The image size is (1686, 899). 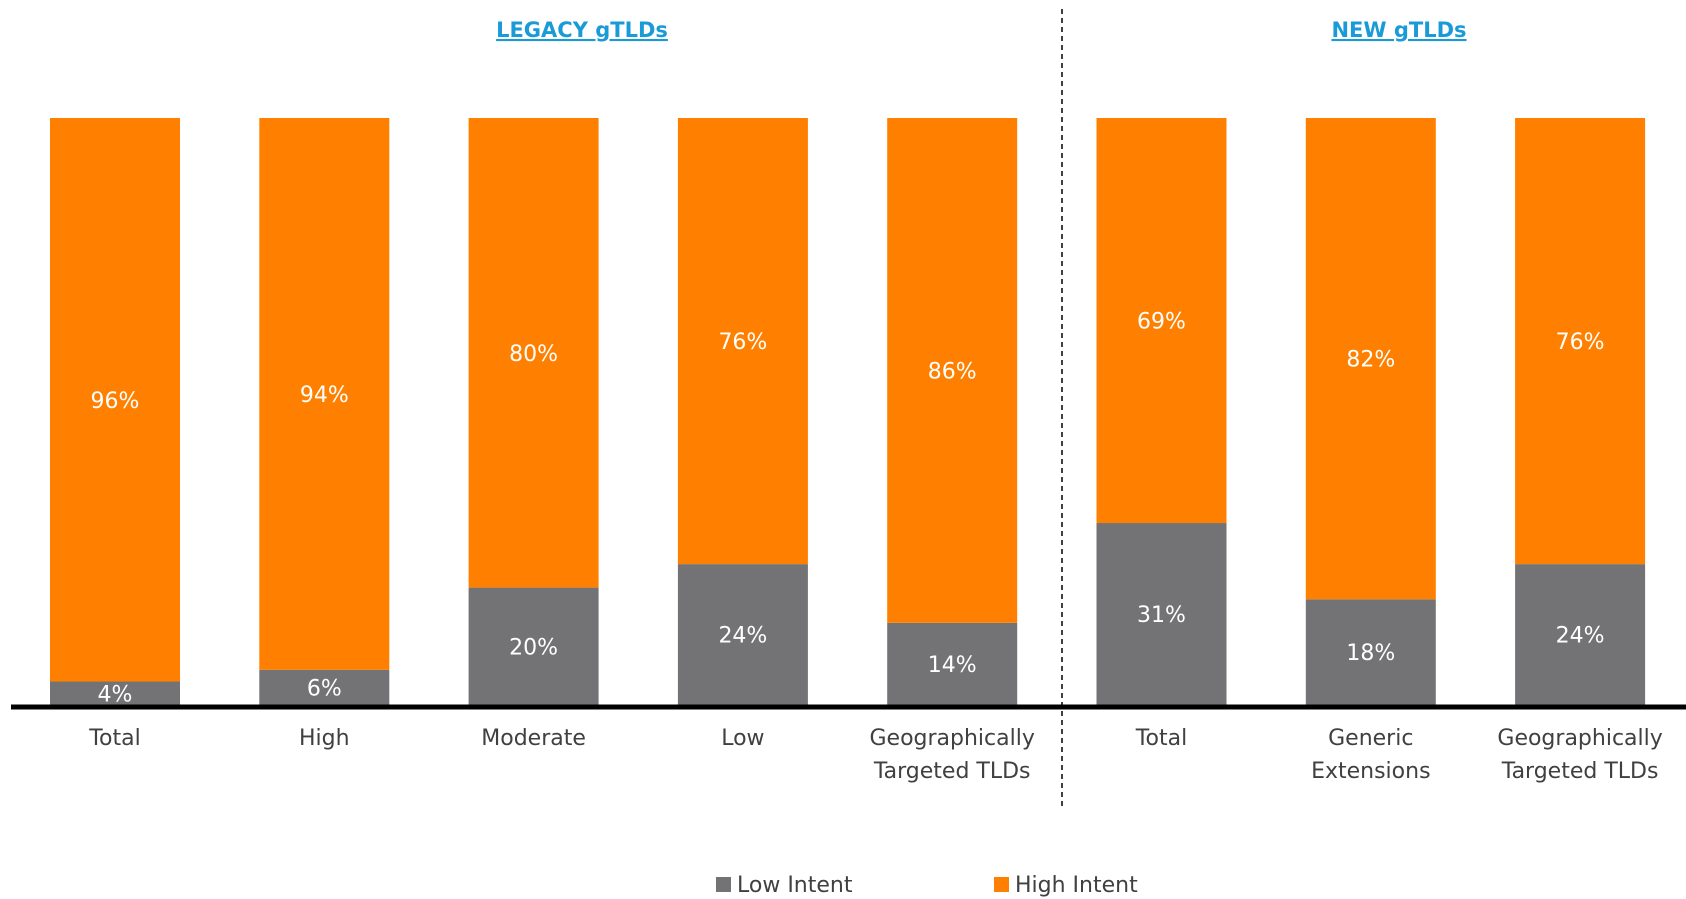 I want to click on value-label: 96%, so click(x=115, y=401).